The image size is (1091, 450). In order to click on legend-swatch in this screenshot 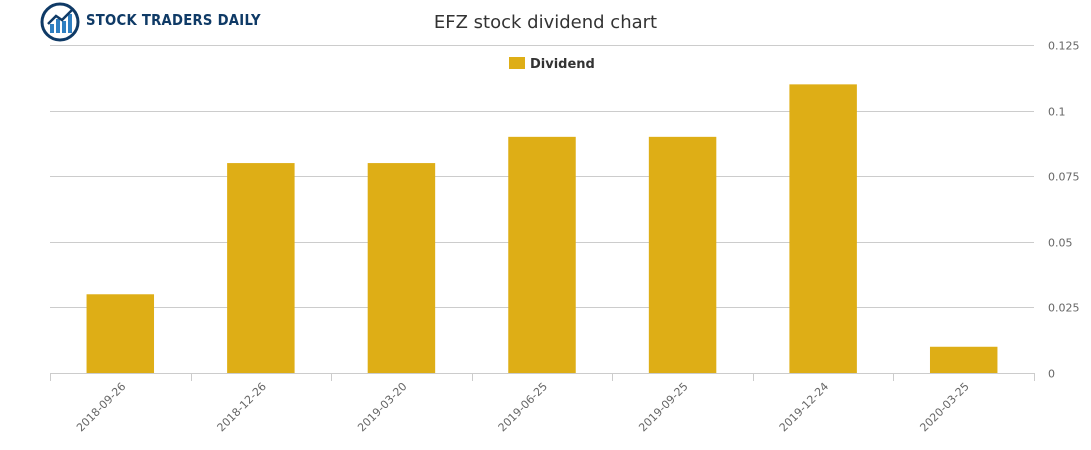, I will do `click(517, 63)`.